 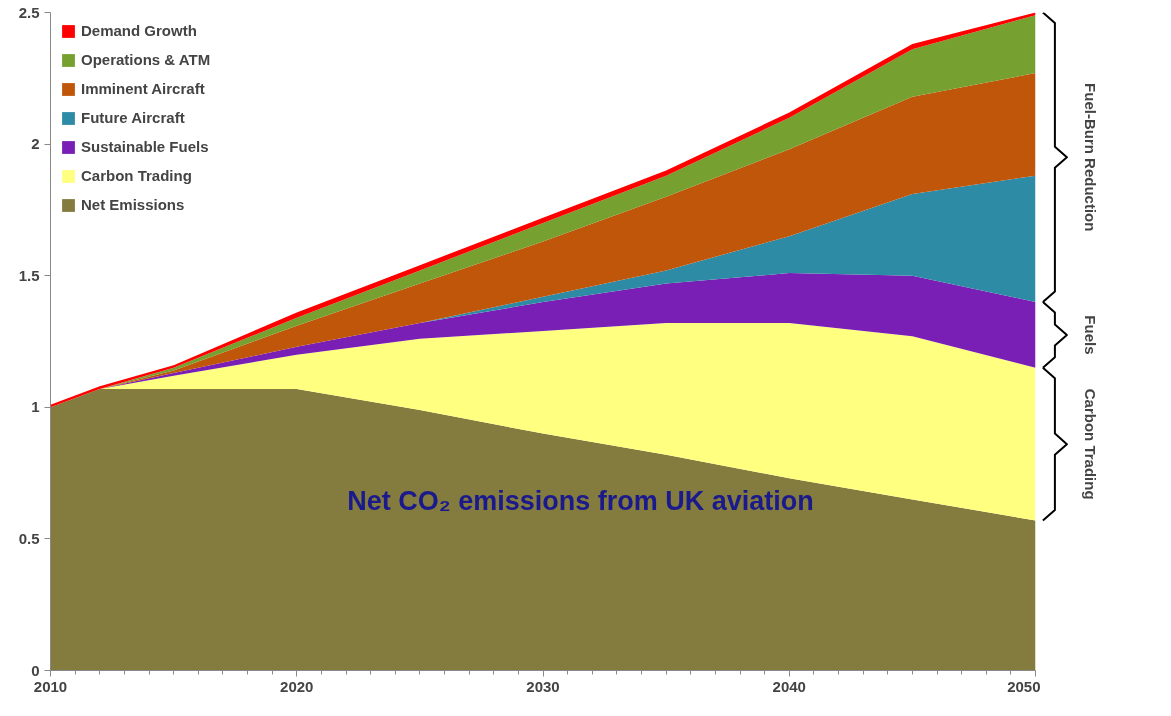 I want to click on text: Fuels, so click(x=1091, y=335).